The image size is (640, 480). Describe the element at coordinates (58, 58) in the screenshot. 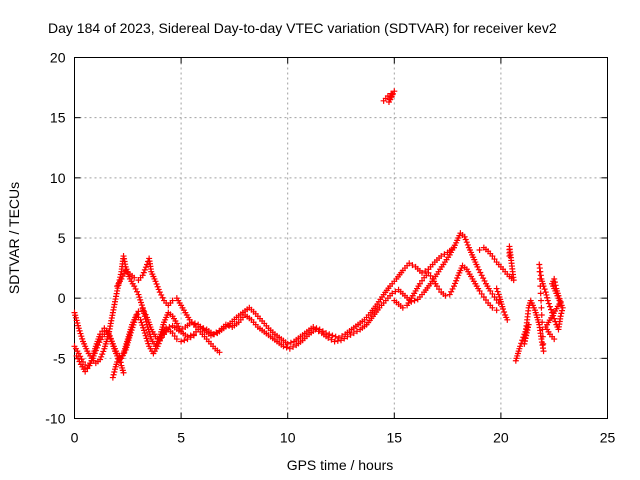

I see `y-tick-label: 20` at that location.